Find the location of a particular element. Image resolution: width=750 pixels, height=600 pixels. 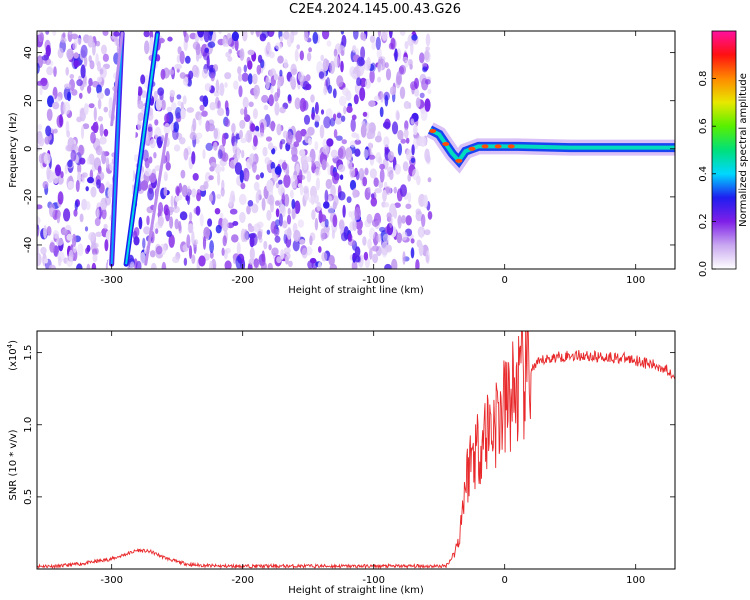

colorbar-label: Normalized spectral amplitude is located at coordinates (743, 150).